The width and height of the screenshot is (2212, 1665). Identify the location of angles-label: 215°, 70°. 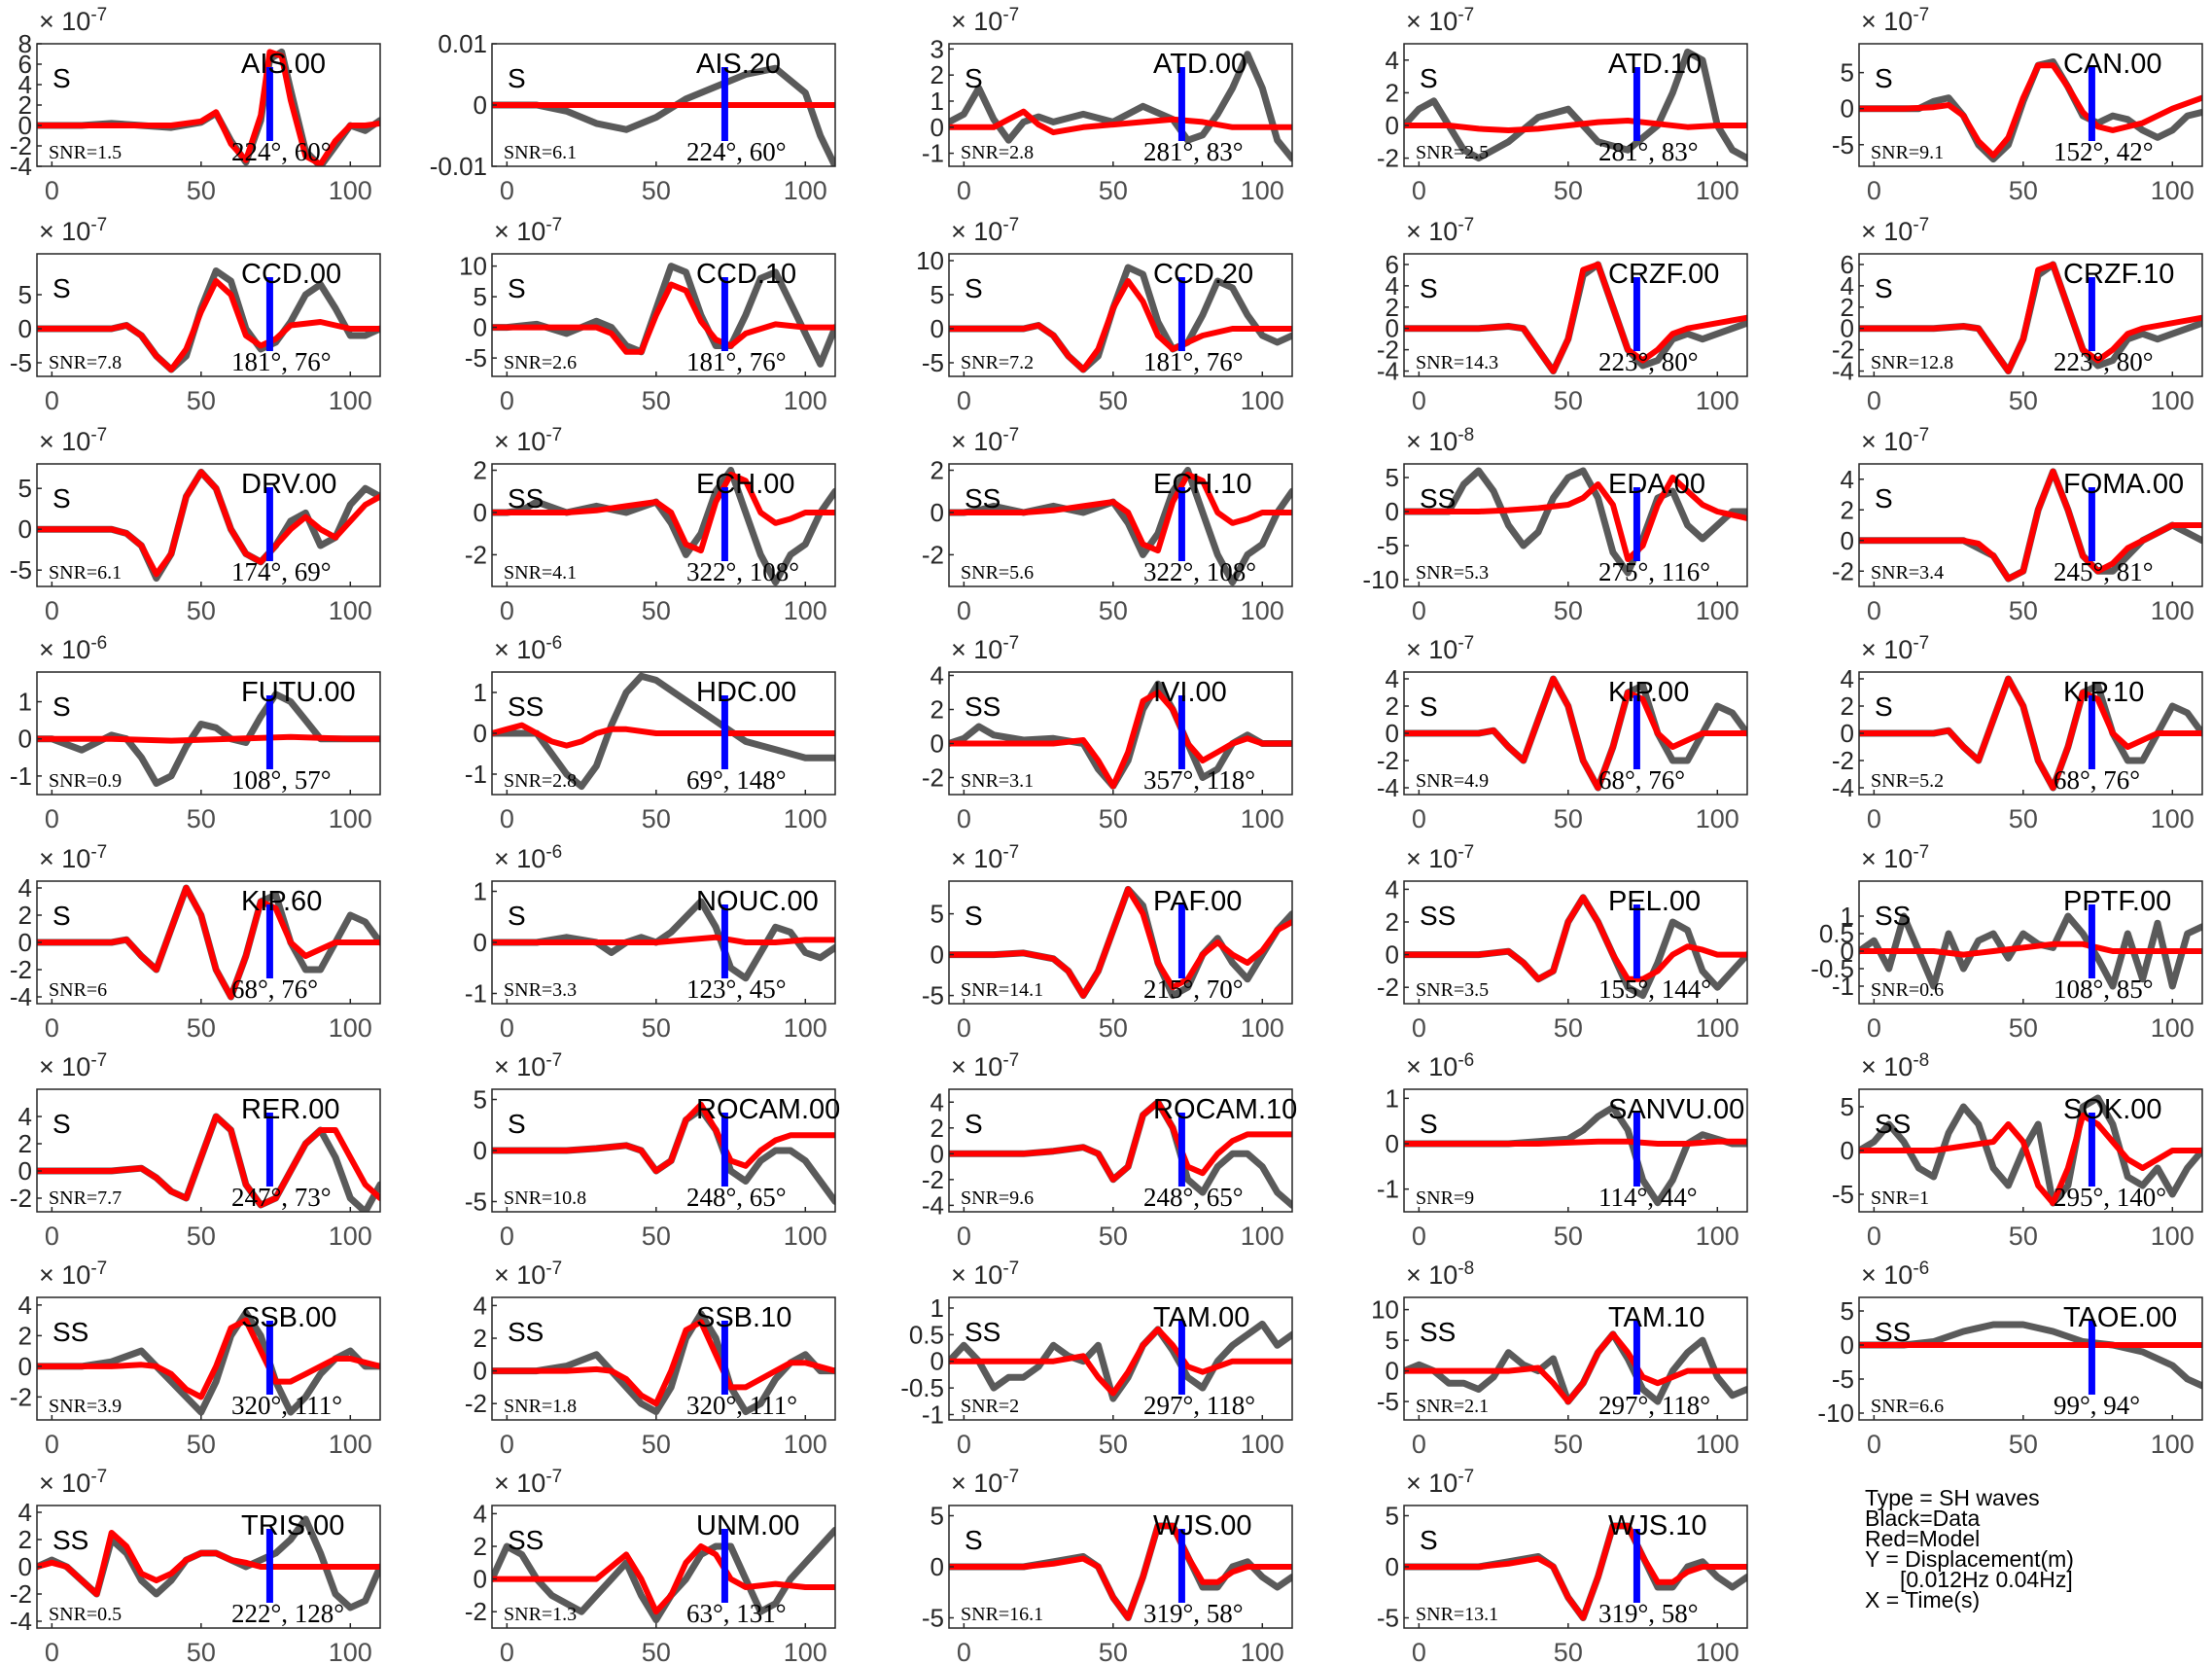
(1193, 989).